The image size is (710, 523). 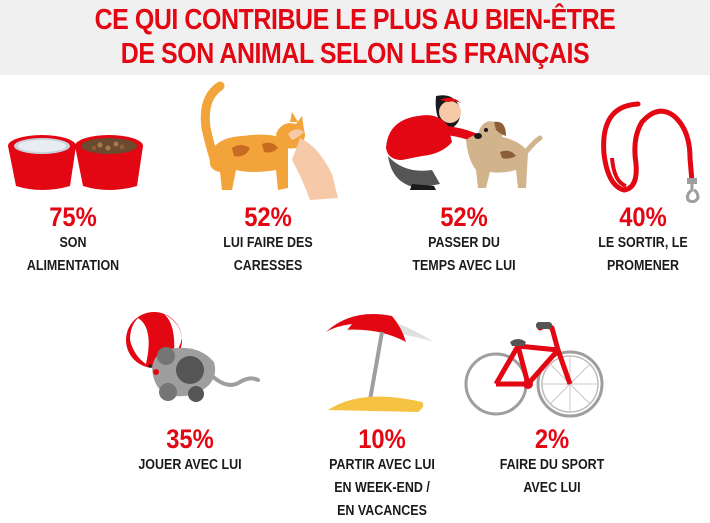 I want to click on beach-umbrella-icon, so click(x=380, y=363).